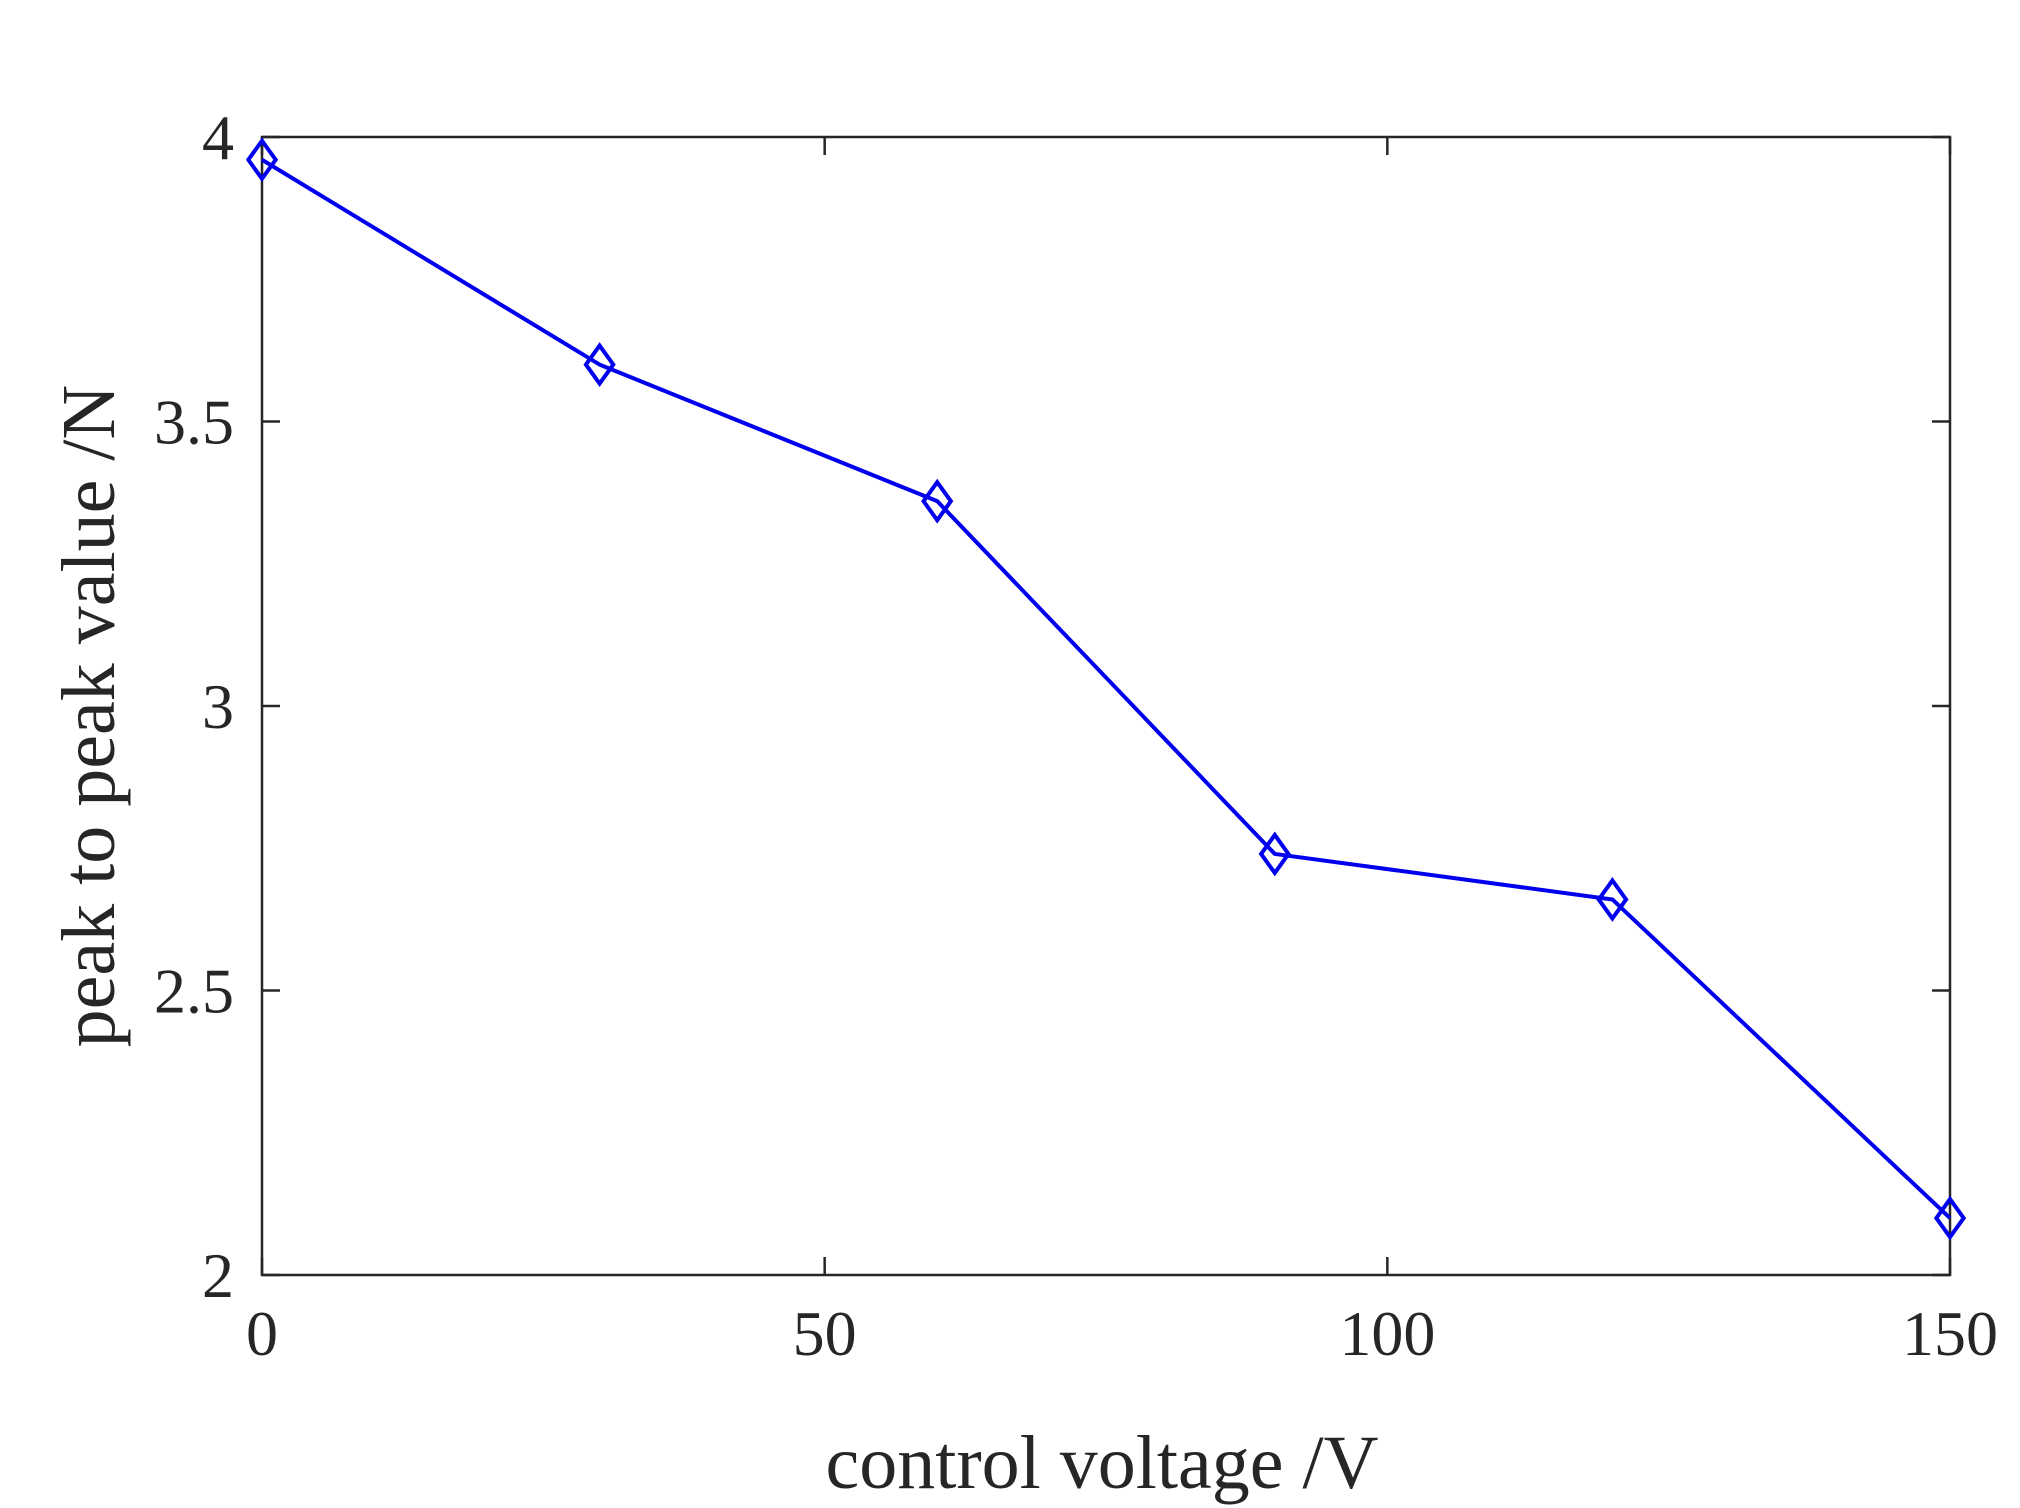 The height and width of the screenshot is (1508, 2020). I want to click on y-tick-label: 2, so click(218, 1275).